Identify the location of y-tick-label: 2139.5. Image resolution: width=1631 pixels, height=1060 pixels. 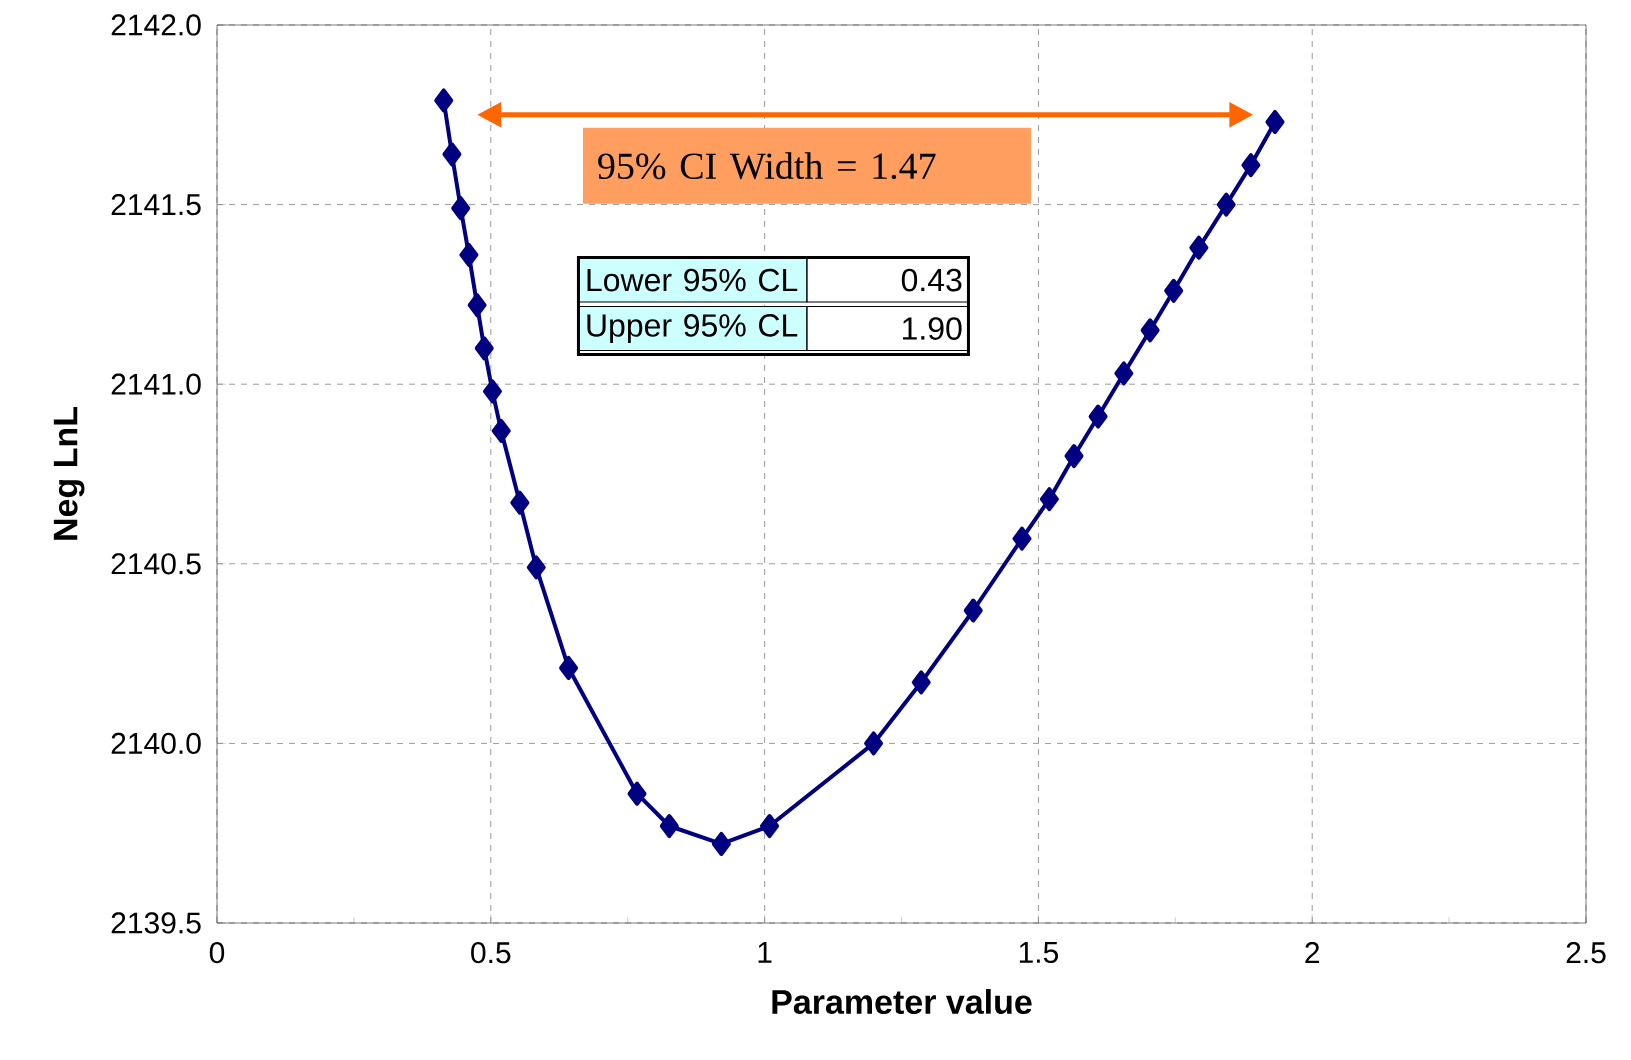
(156, 923).